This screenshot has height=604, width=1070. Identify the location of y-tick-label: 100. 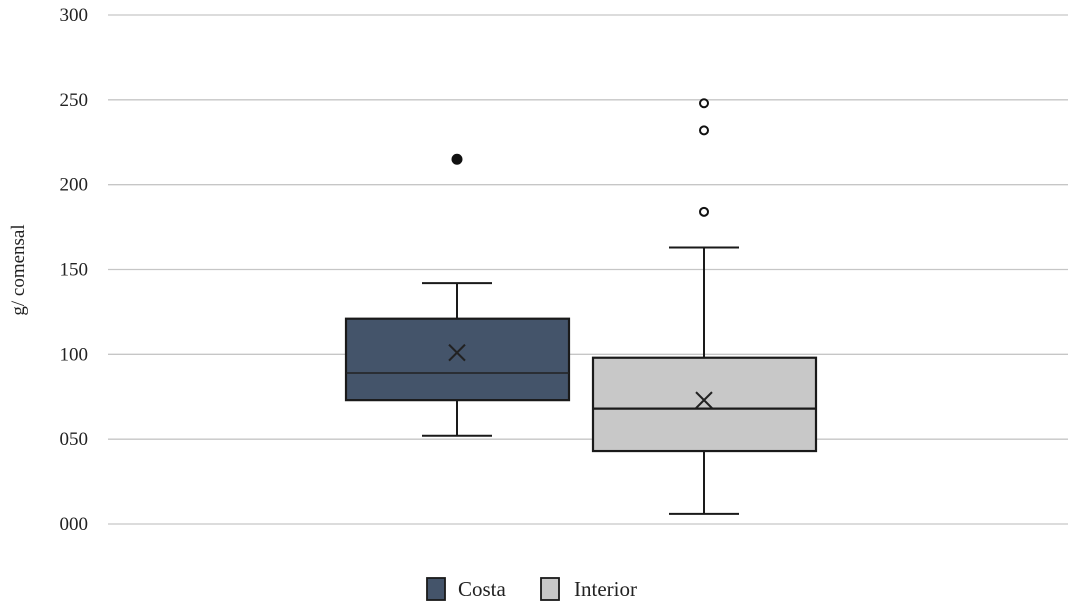
(74, 354).